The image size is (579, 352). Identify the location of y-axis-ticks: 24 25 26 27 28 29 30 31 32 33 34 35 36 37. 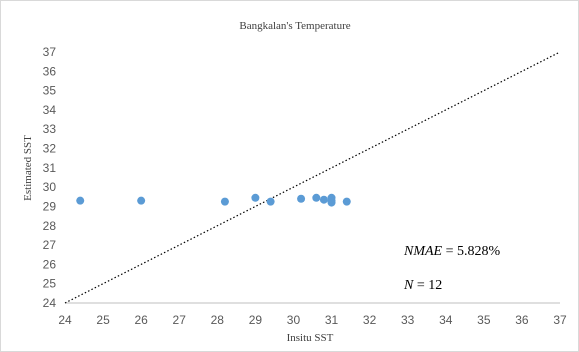
(50, 177).